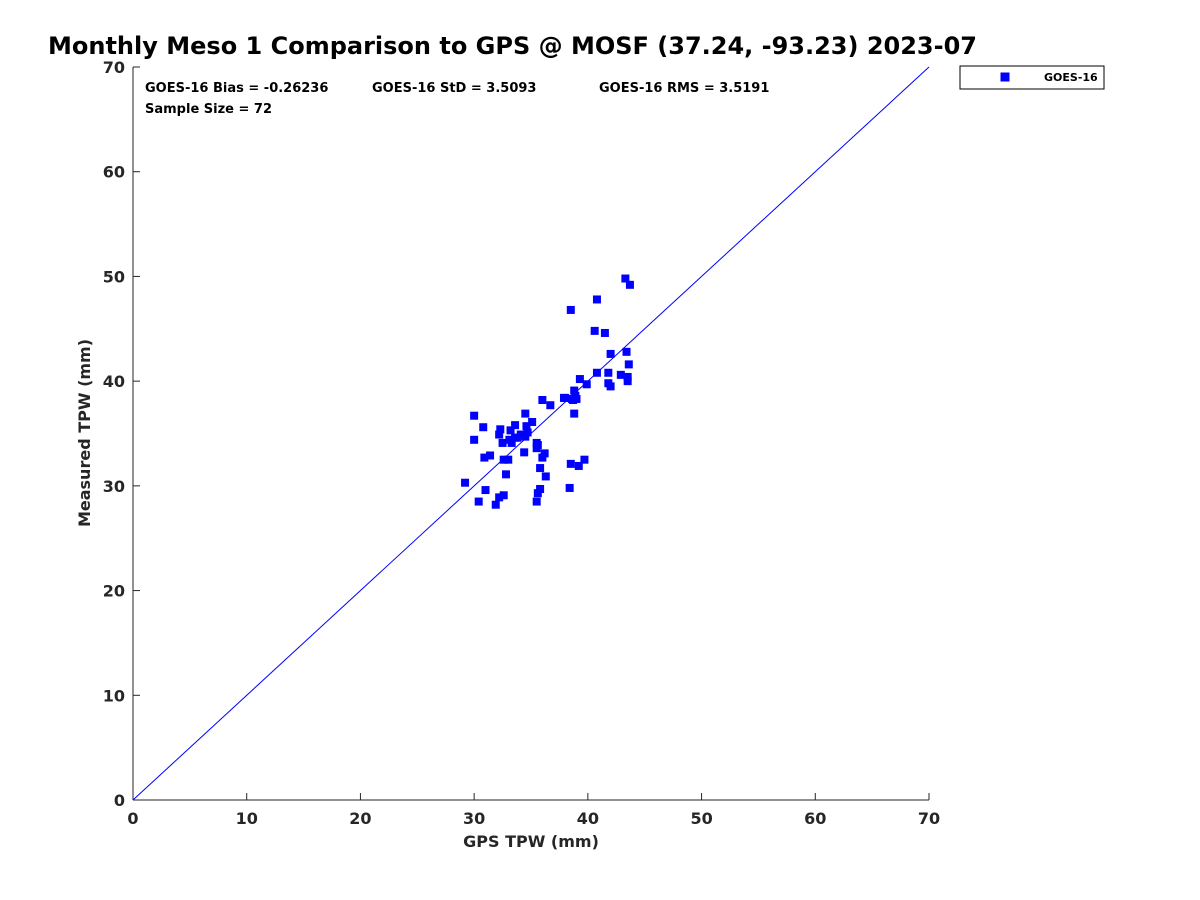 The width and height of the screenshot is (1200, 900). I want to click on legend-box, so click(1032, 77).